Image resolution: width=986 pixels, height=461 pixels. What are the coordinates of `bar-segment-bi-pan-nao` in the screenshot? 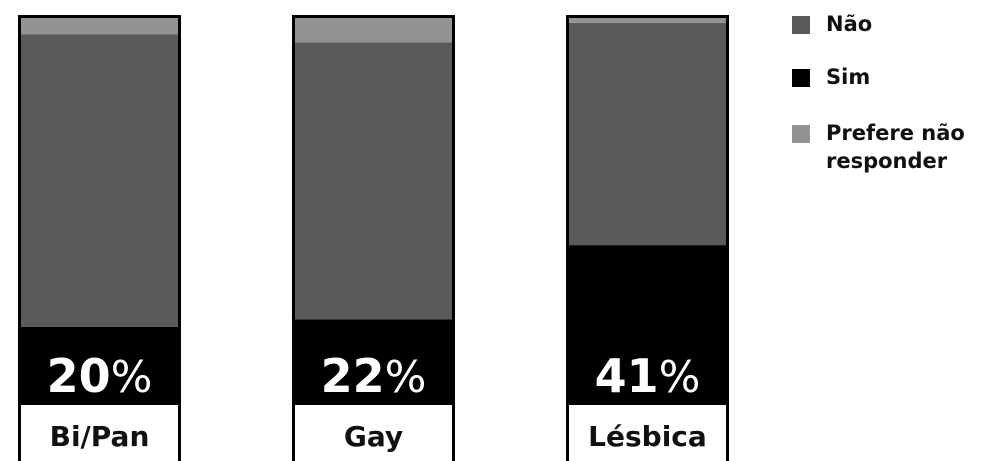 It's located at (99, 180).